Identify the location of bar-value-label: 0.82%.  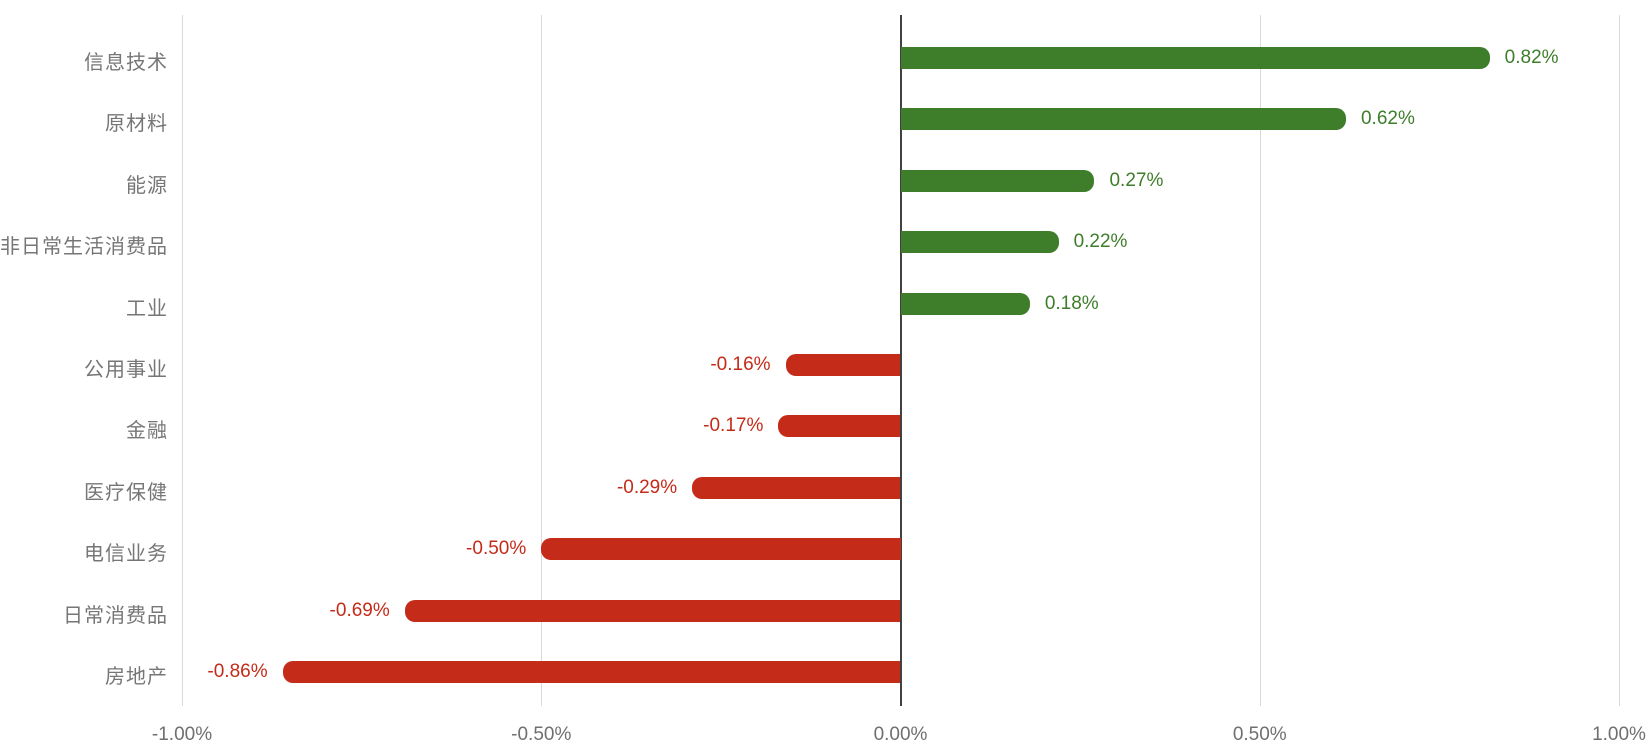
(1531, 57).